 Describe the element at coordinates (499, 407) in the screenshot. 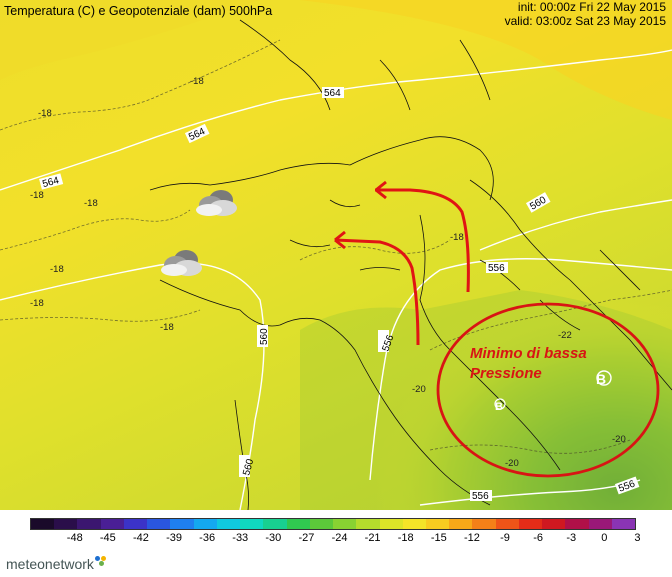

I see `secondary-low-label: B` at that location.